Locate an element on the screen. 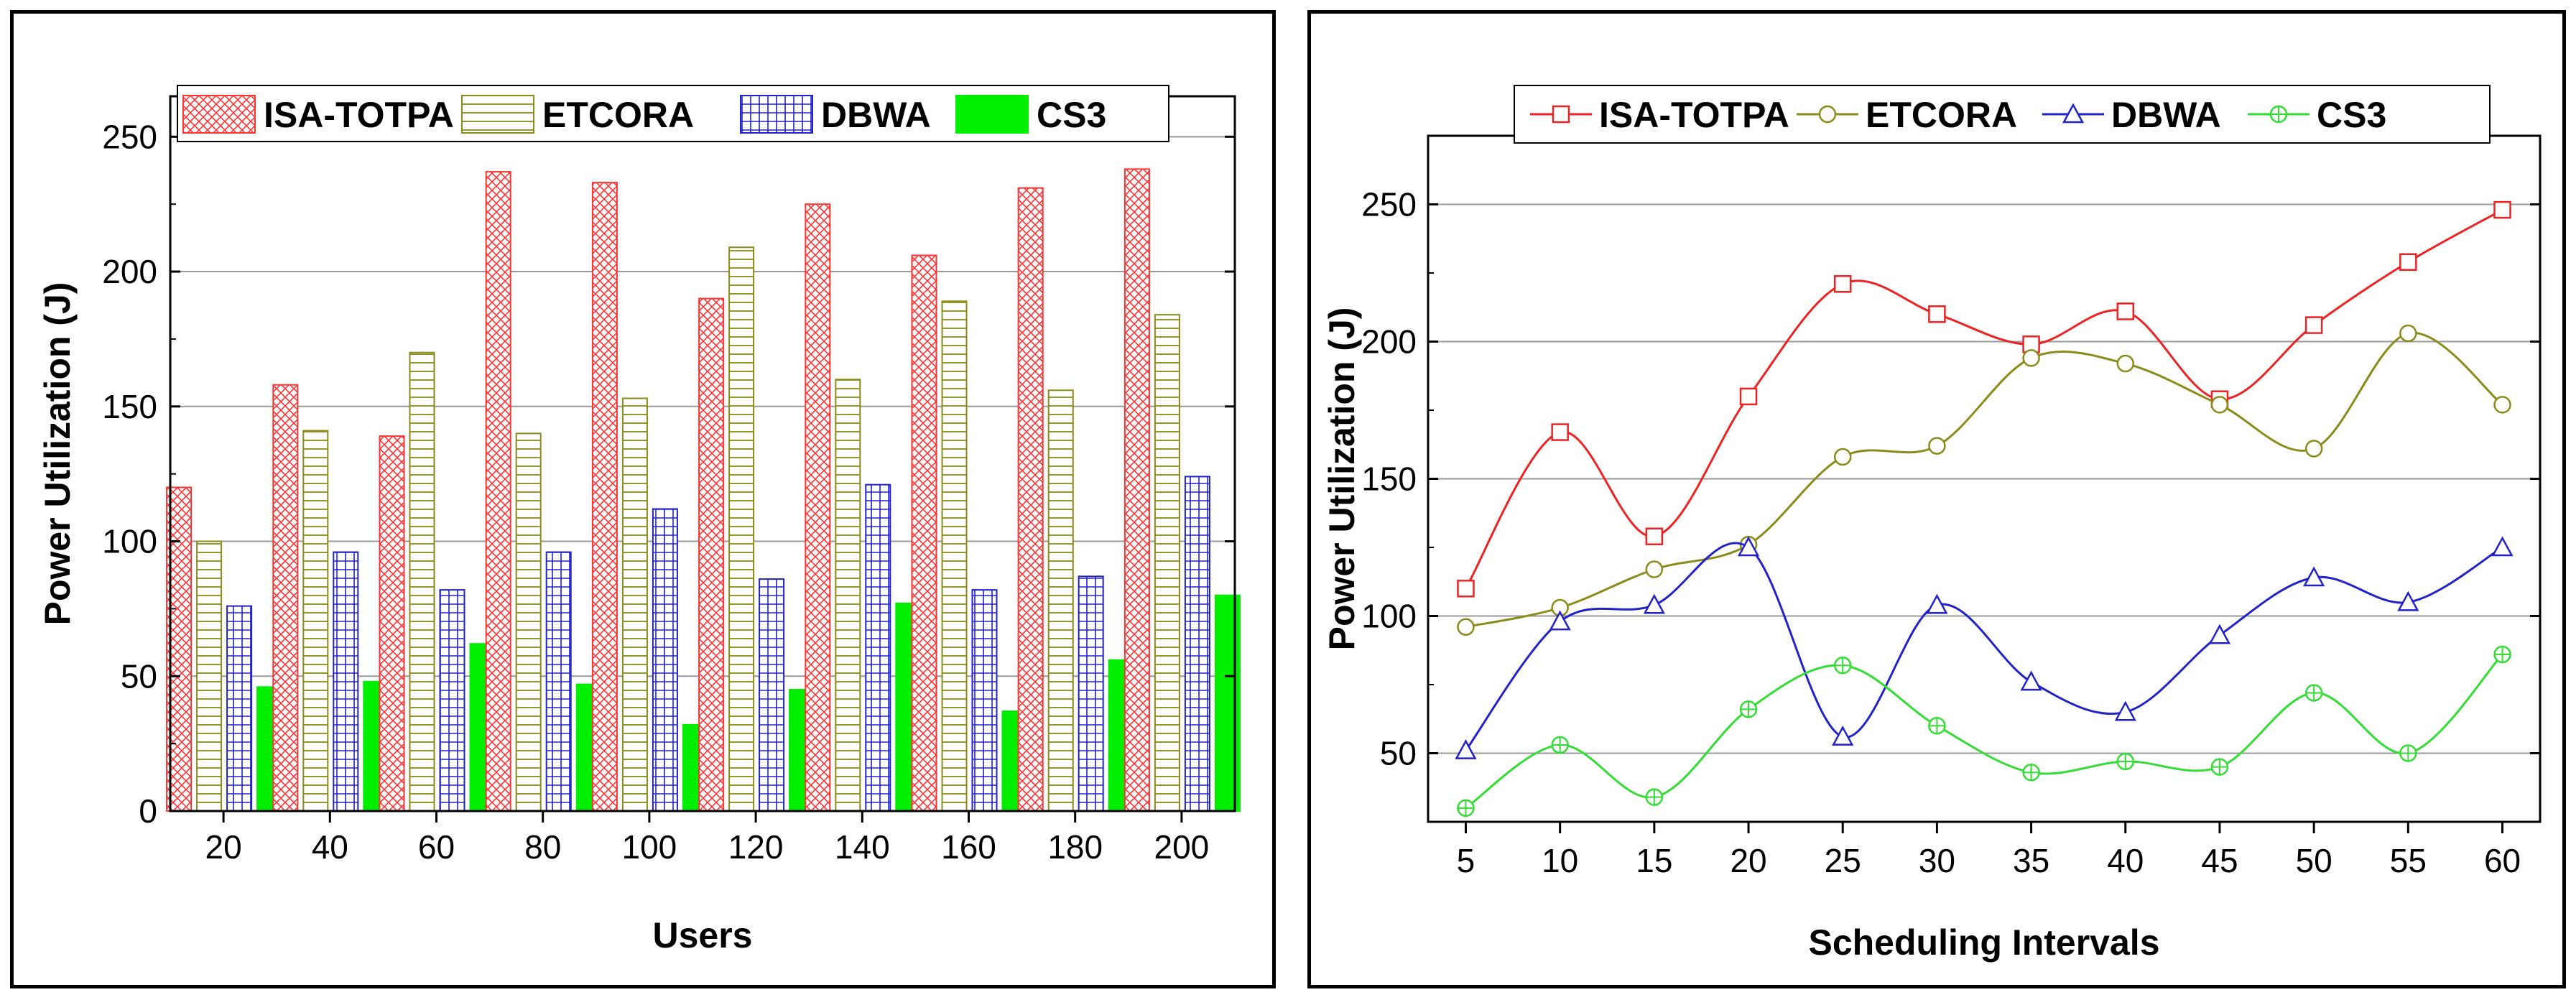 This screenshot has width=2576, height=1005. y-tick-label: 250 is located at coordinates (129, 136).